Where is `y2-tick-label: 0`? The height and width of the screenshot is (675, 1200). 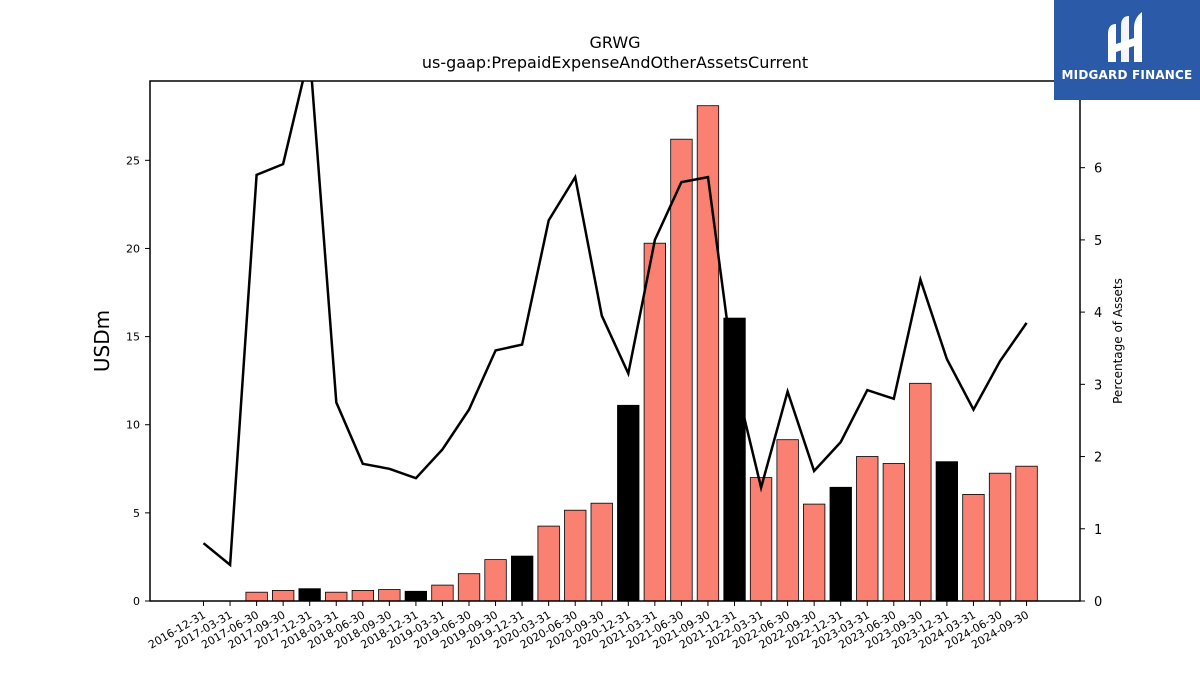 y2-tick-label: 0 is located at coordinates (1098, 602).